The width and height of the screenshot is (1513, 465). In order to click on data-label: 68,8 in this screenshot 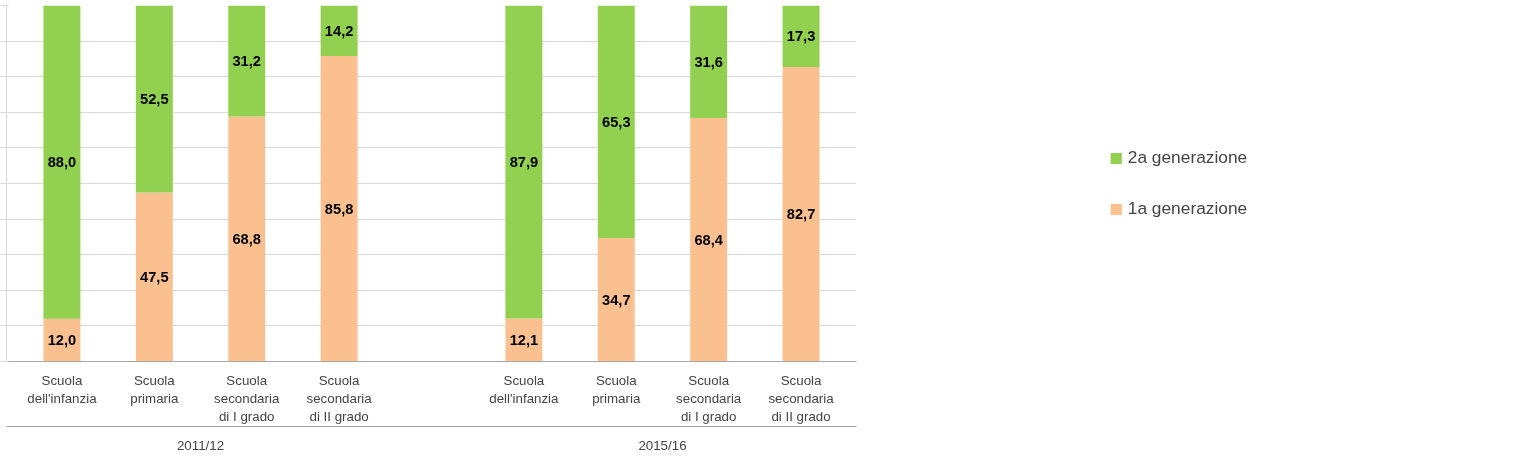, I will do `click(246, 239)`.